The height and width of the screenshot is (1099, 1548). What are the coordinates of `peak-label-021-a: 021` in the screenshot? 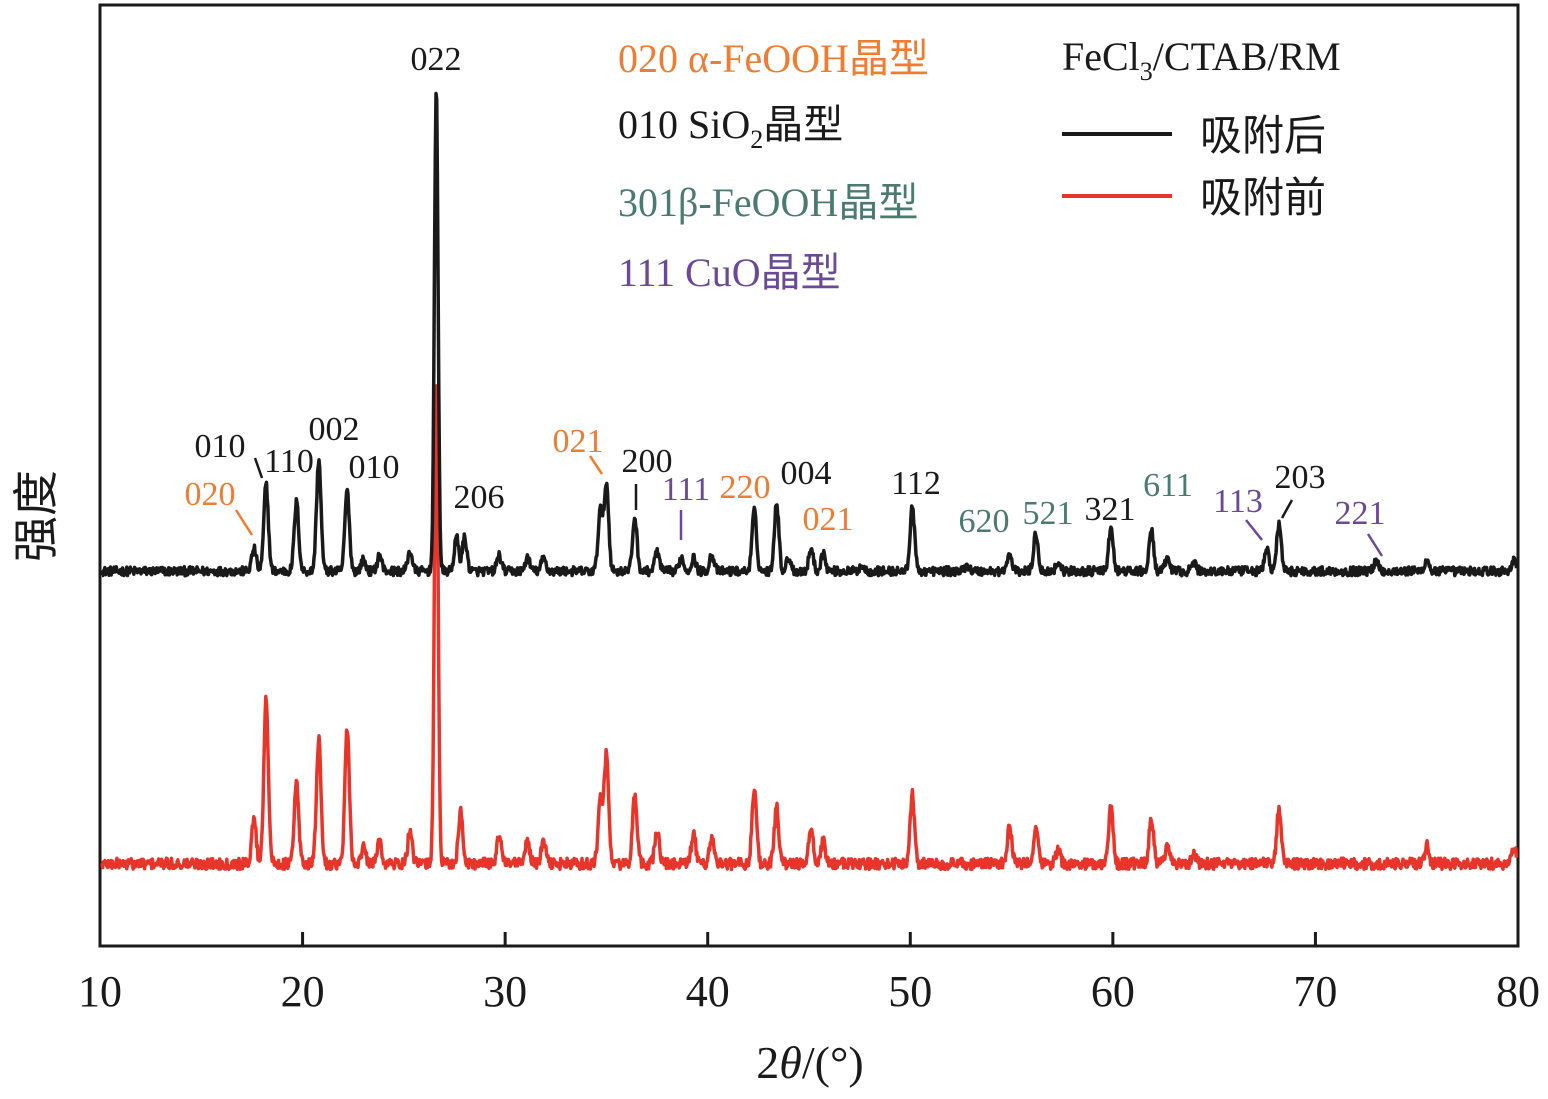 It's located at (578, 441).